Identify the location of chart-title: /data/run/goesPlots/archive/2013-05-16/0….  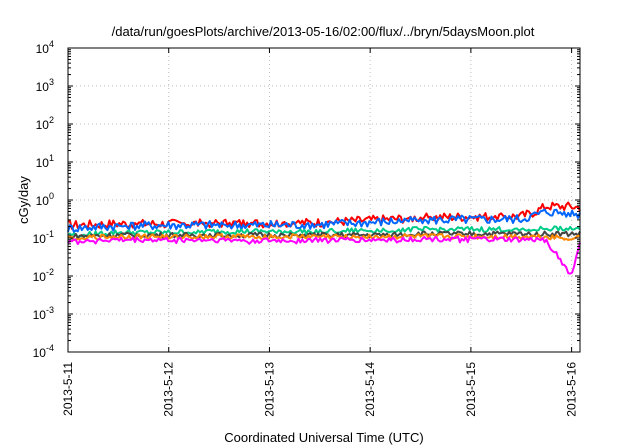
(323, 31).